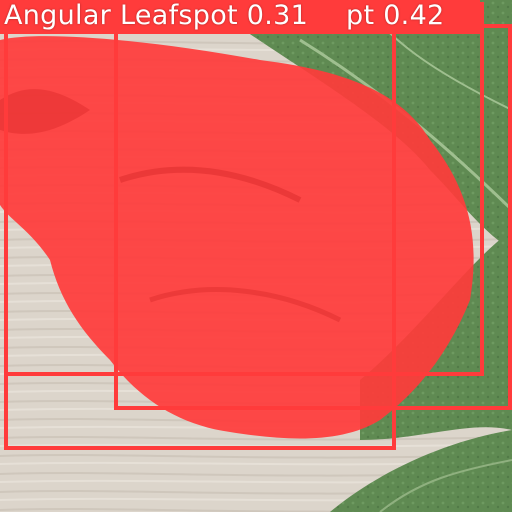 The height and width of the screenshot is (512, 512). I want to click on detection-label-1: Angular Leafspot 0.31, so click(156, 15).